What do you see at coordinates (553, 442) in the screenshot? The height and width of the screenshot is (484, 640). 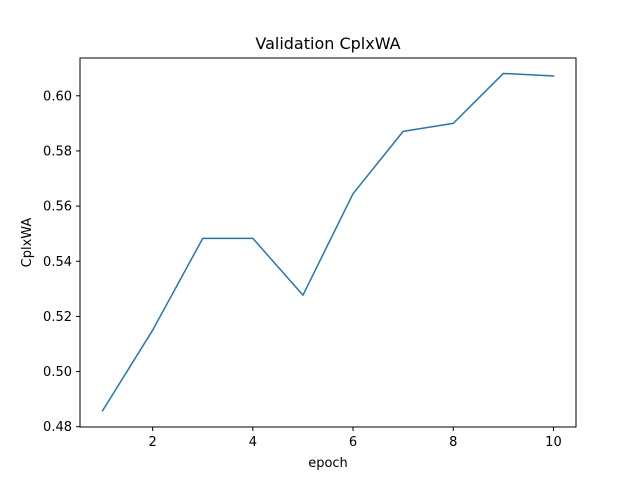 I see `x-tick-label: 10` at bounding box center [553, 442].